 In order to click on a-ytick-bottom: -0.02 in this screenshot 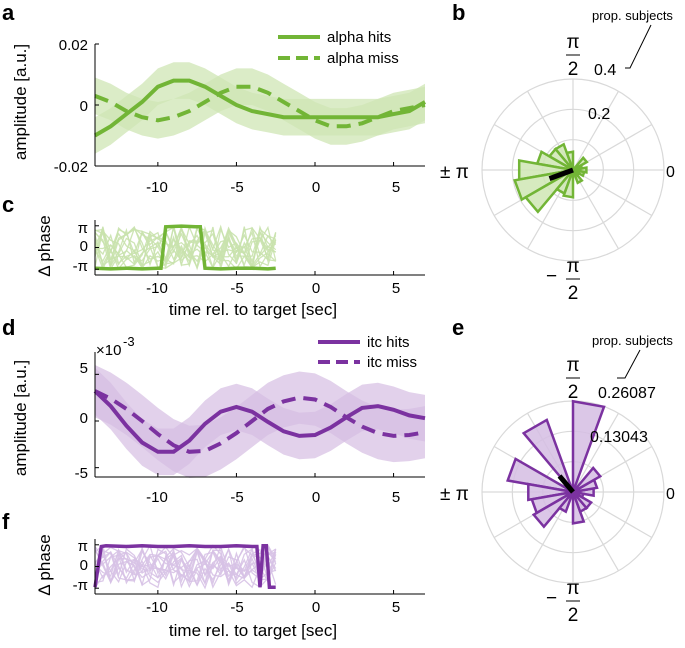, I will do `click(71, 167)`.